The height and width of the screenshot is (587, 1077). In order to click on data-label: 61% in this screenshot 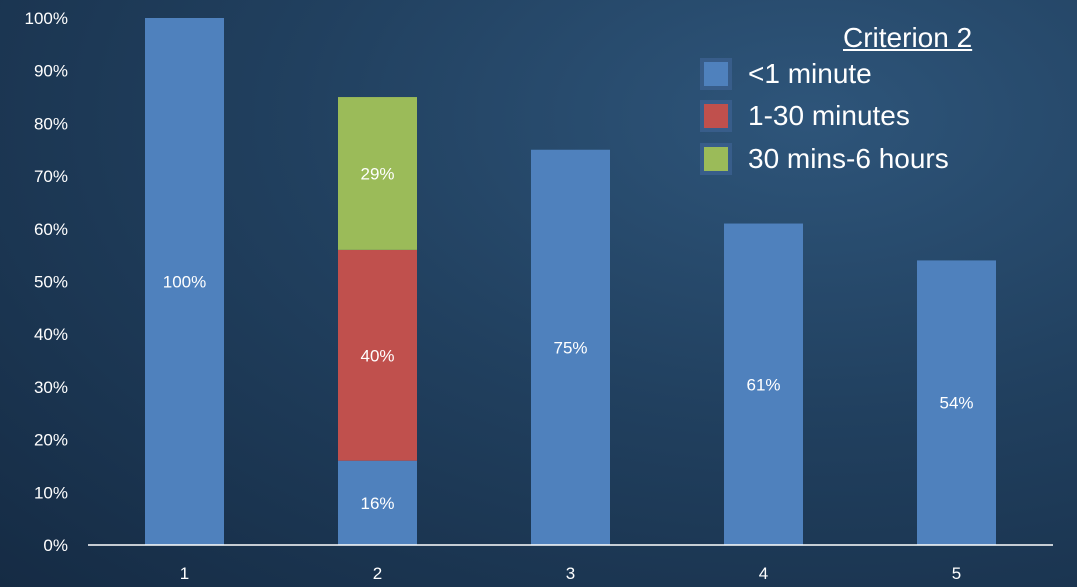, I will do `click(763, 384)`.